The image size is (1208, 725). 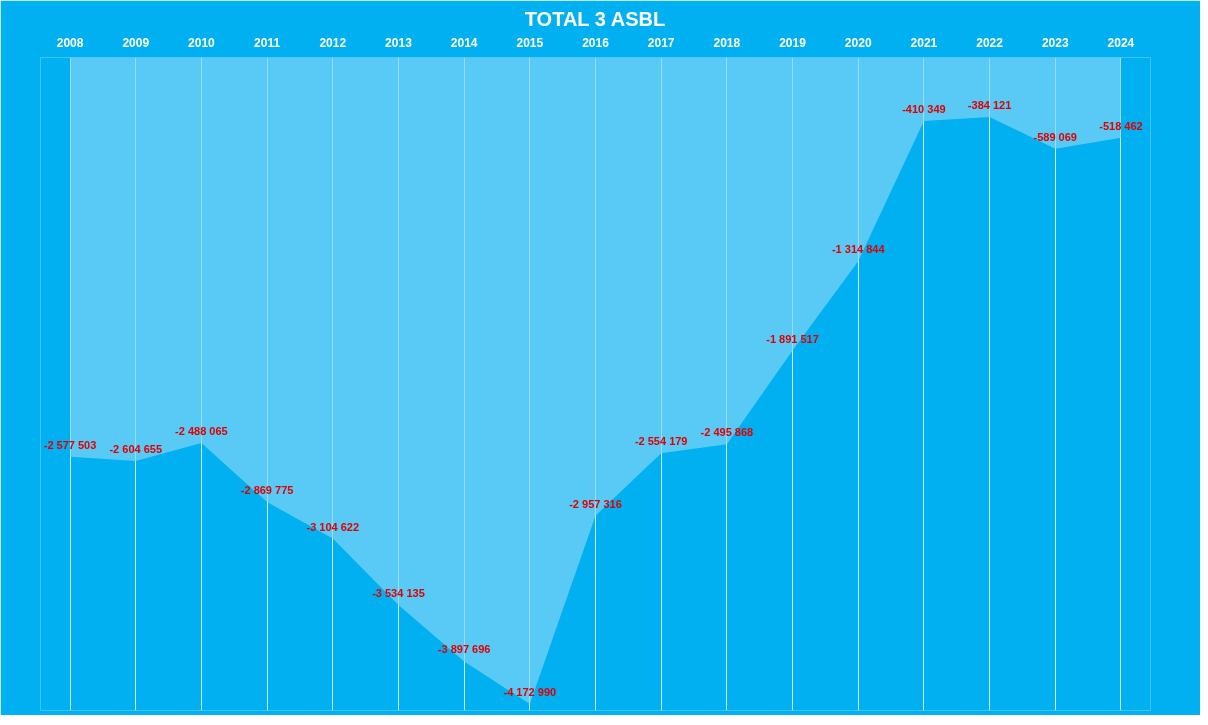 What do you see at coordinates (530, 692) in the screenshot?
I see `data-label: -4 172 990` at bounding box center [530, 692].